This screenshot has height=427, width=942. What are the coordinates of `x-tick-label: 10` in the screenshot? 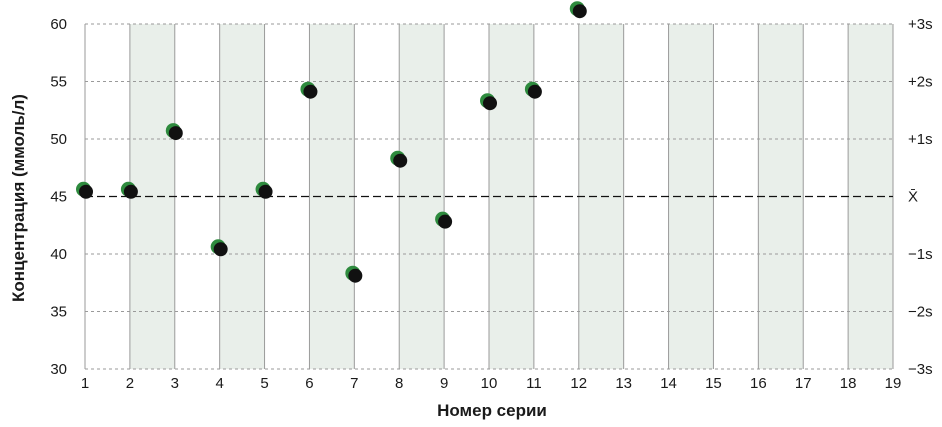 It's located at (489, 383).